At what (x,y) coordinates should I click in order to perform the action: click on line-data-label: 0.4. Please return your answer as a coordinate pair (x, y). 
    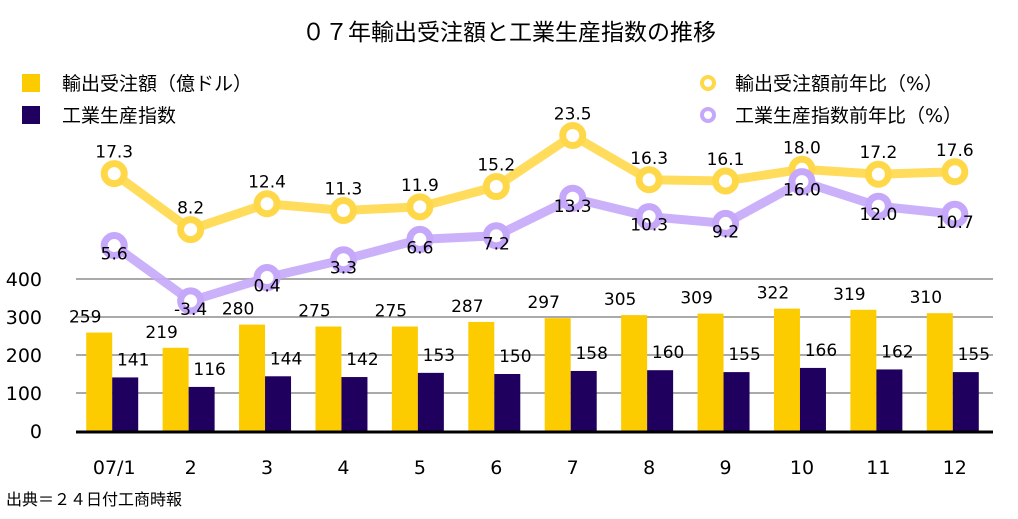
    Looking at the image, I should click on (267, 287).